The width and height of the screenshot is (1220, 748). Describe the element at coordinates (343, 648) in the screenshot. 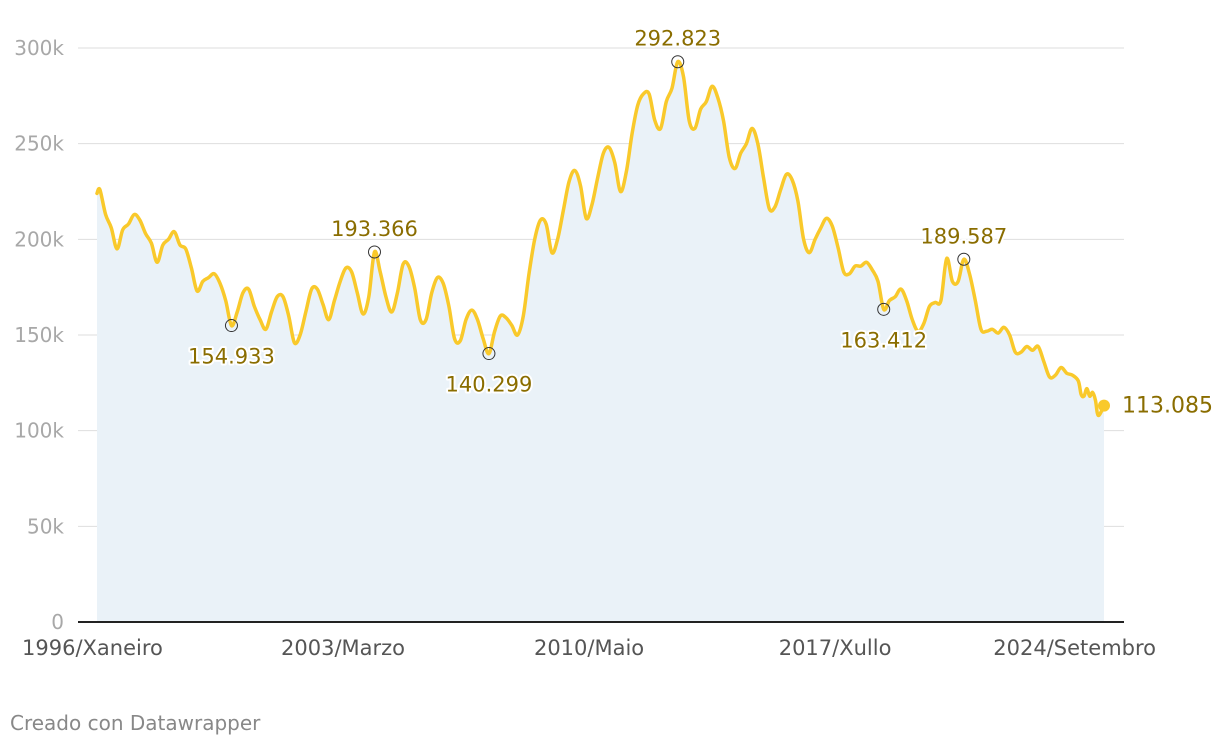

I see `x-tick-label: 2003/Marzo` at that location.